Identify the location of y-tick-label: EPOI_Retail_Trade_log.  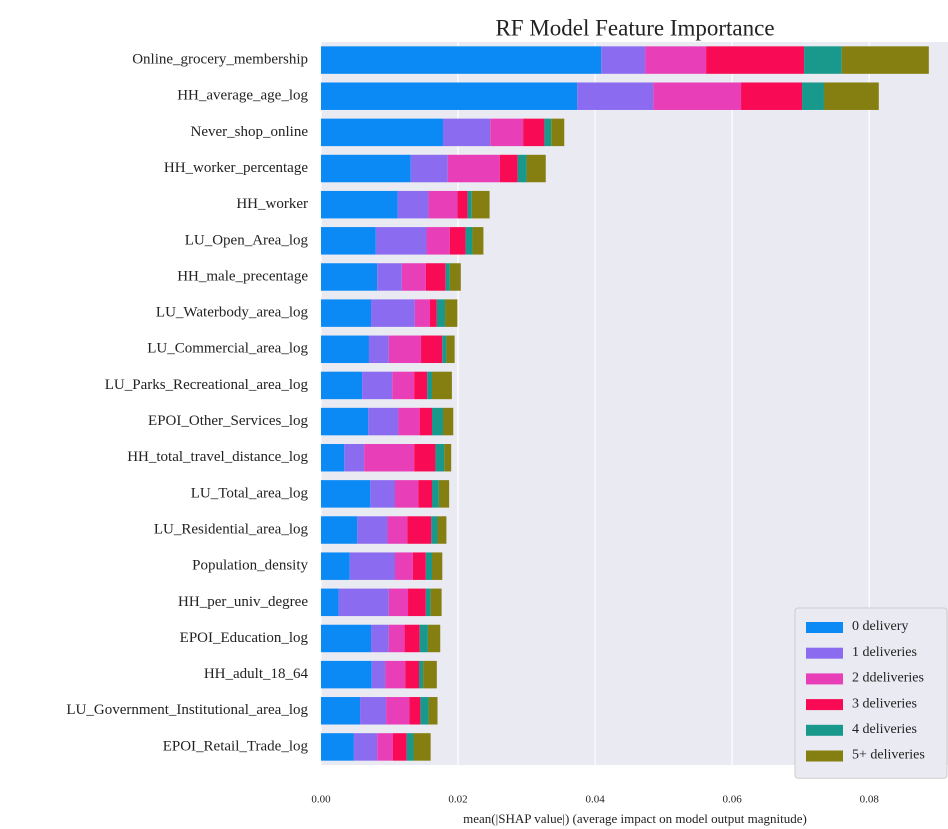
(236, 746).